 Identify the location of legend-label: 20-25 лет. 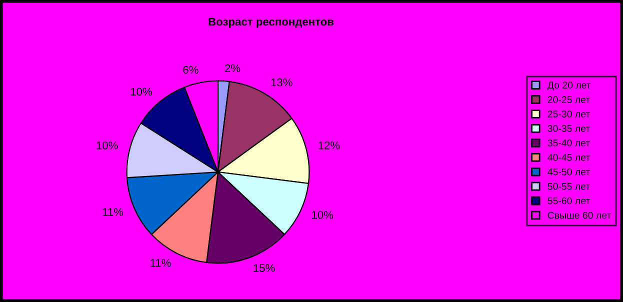
(569, 100).